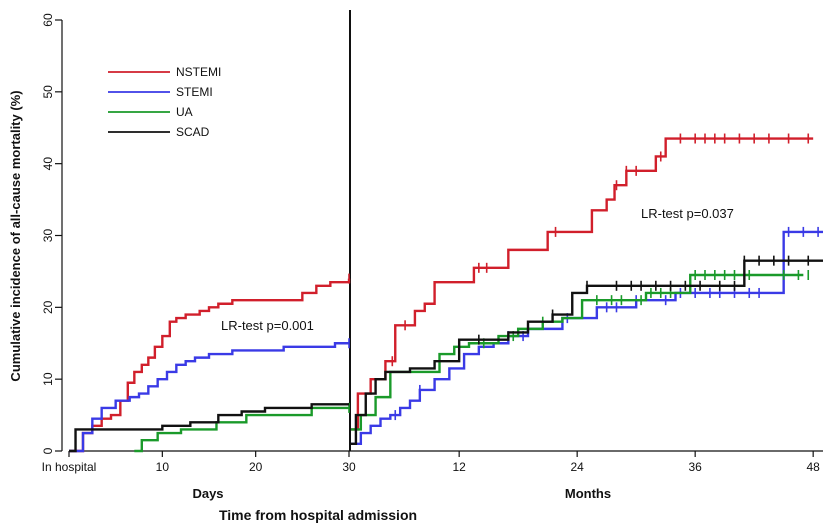 The height and width of the screenshot is (525, 827). I want to click on series-line-scad-left, so click(209, 428).